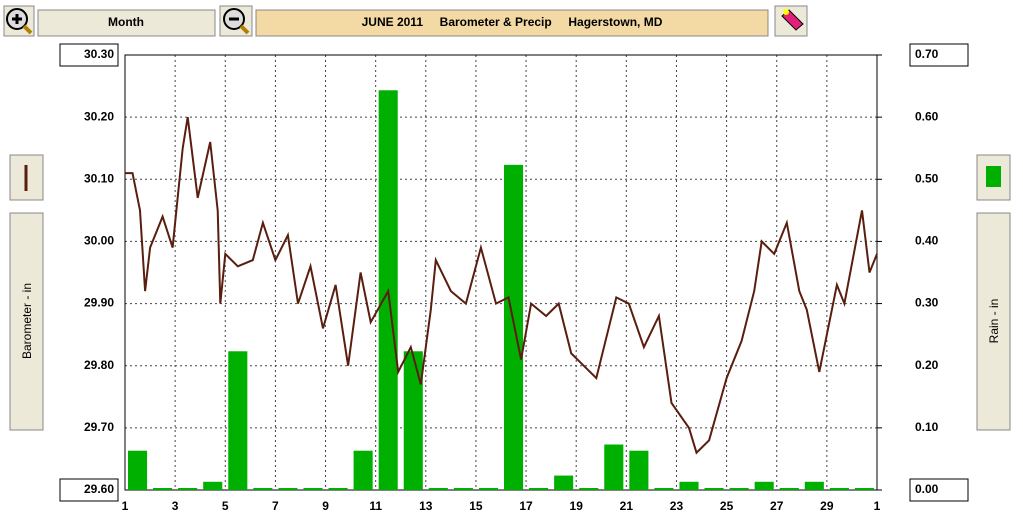 Image resolution: width=1023 pixels, height=518 pixels. Describe the element at coordinates (927, 427) in the screenshot. I see `y2-tick-label: 0.10` at that location.